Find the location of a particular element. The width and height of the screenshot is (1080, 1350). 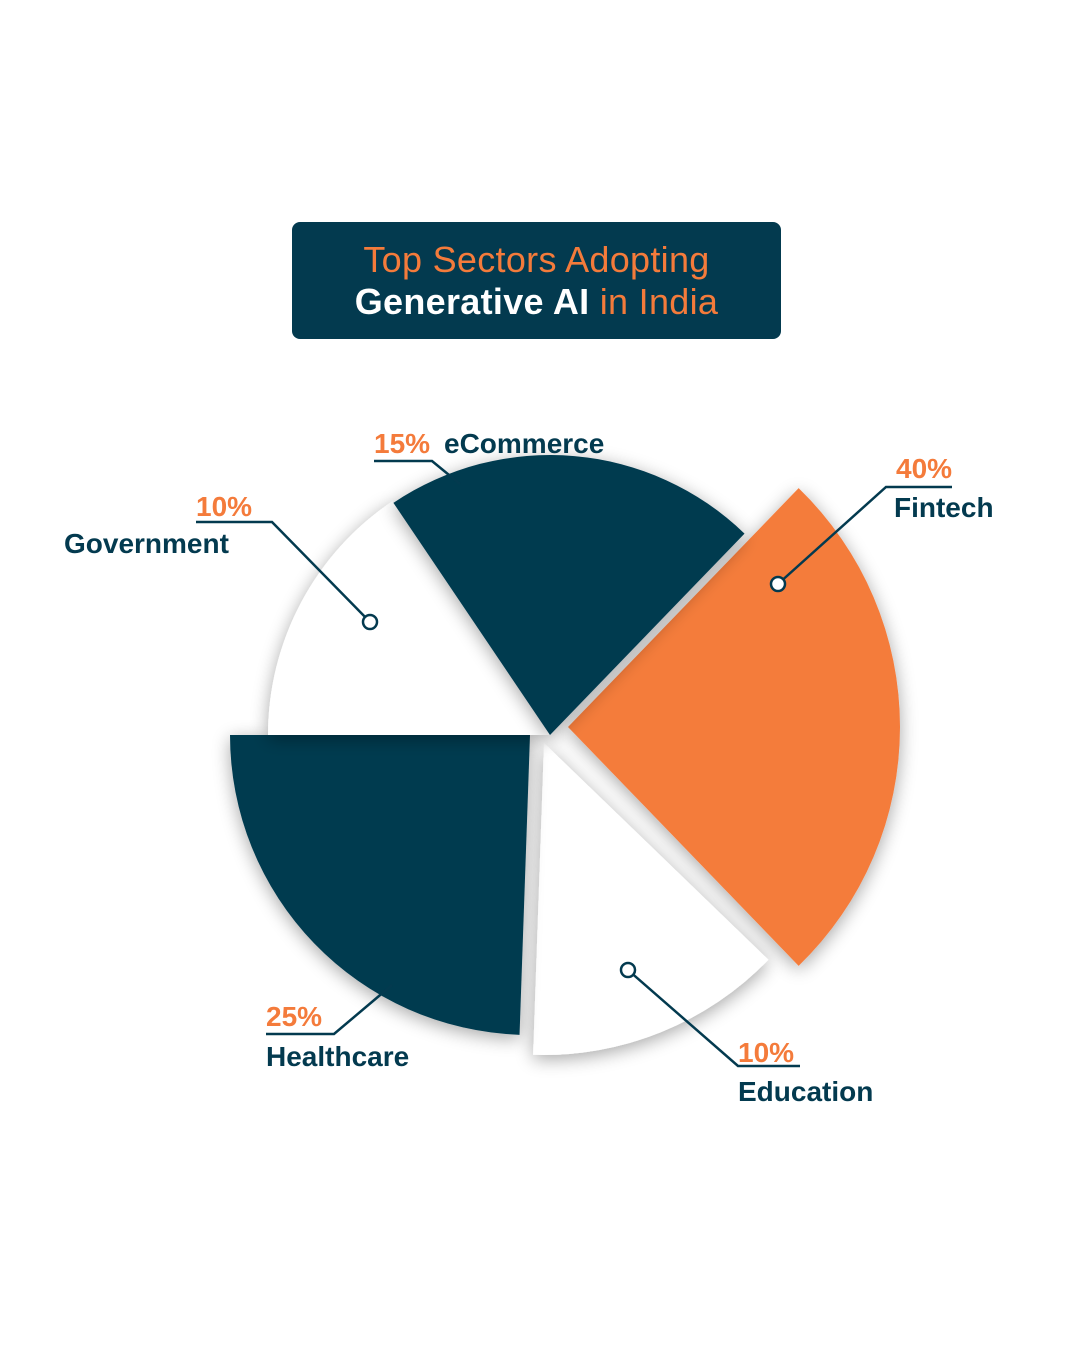

category-label-education: Education is located at coordinates (805, 1091).